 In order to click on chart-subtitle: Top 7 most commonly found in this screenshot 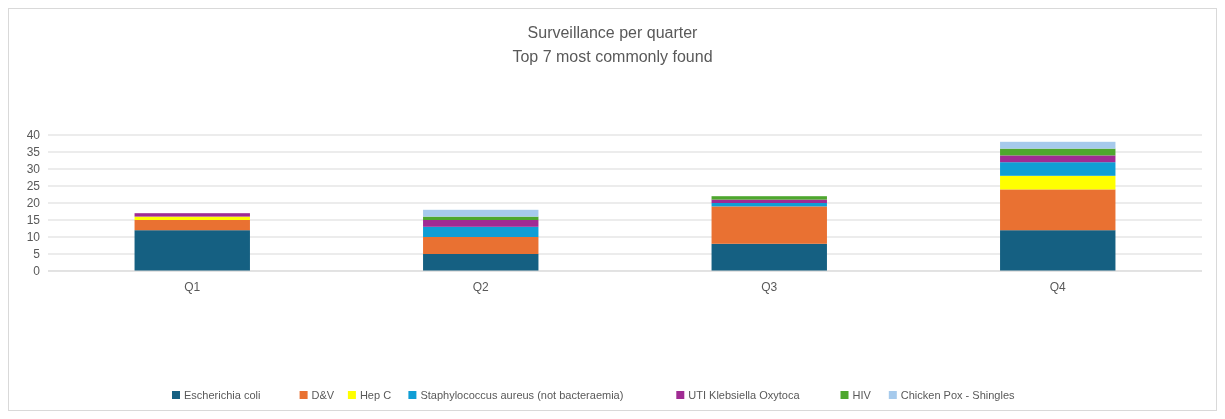, I will do `click(612, 56)`.